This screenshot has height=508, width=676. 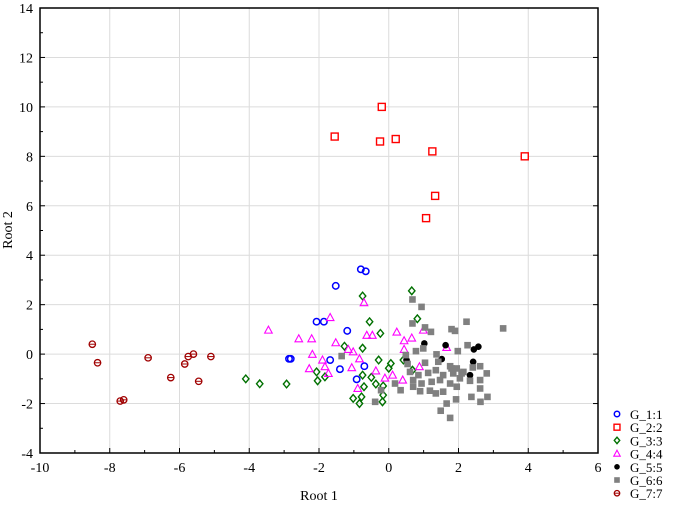 I want to click on x-tick-label: 0, so click(x=388, y=468).